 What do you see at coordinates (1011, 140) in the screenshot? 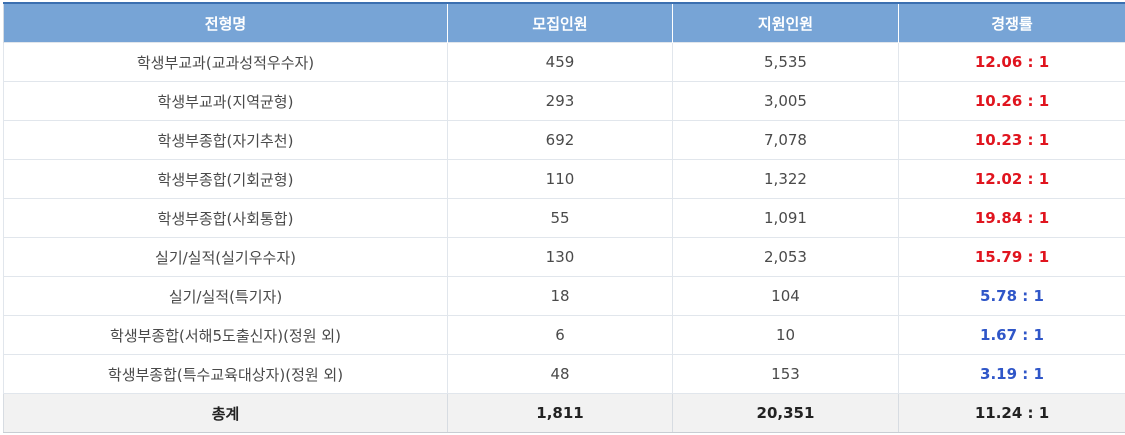
I see `ratio-cell: 10.23 : 1` at bounding box center [1011, 140].